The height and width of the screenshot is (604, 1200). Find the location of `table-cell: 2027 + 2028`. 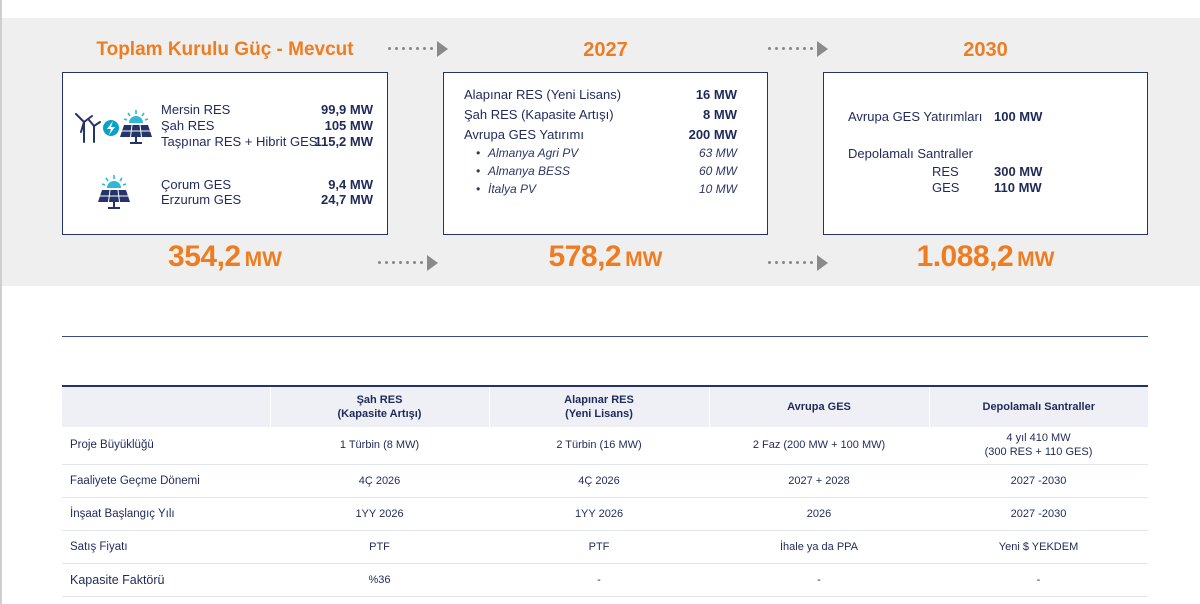

table-cell: 2027 + 2028 is located at coordinates (819, 481).